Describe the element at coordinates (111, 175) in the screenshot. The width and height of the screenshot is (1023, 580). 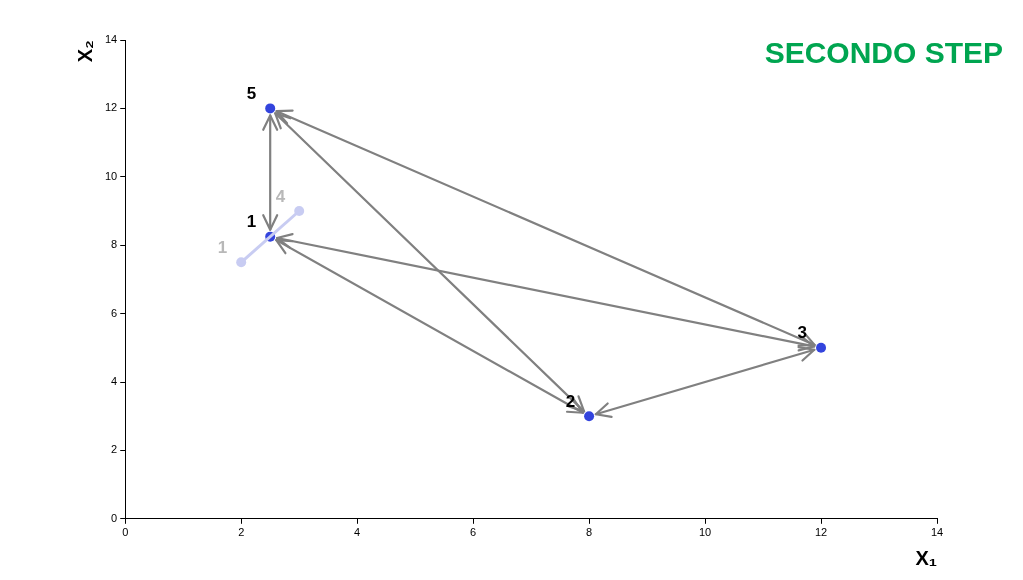
I see `y-tick-label: 10` at that location.